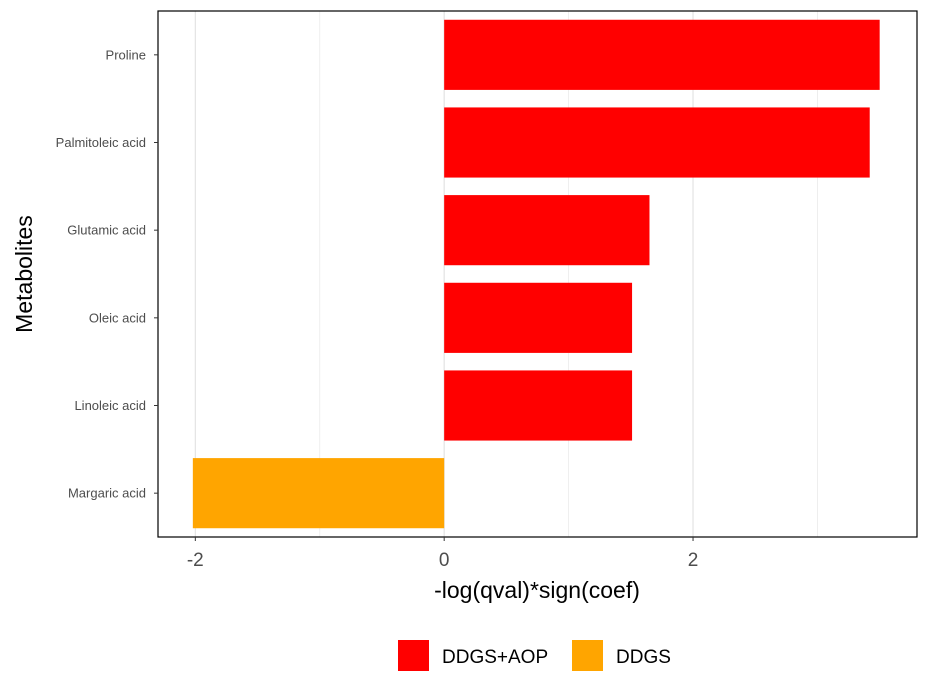  I want to click on y-tick-label: Proline, so click(126, 54).